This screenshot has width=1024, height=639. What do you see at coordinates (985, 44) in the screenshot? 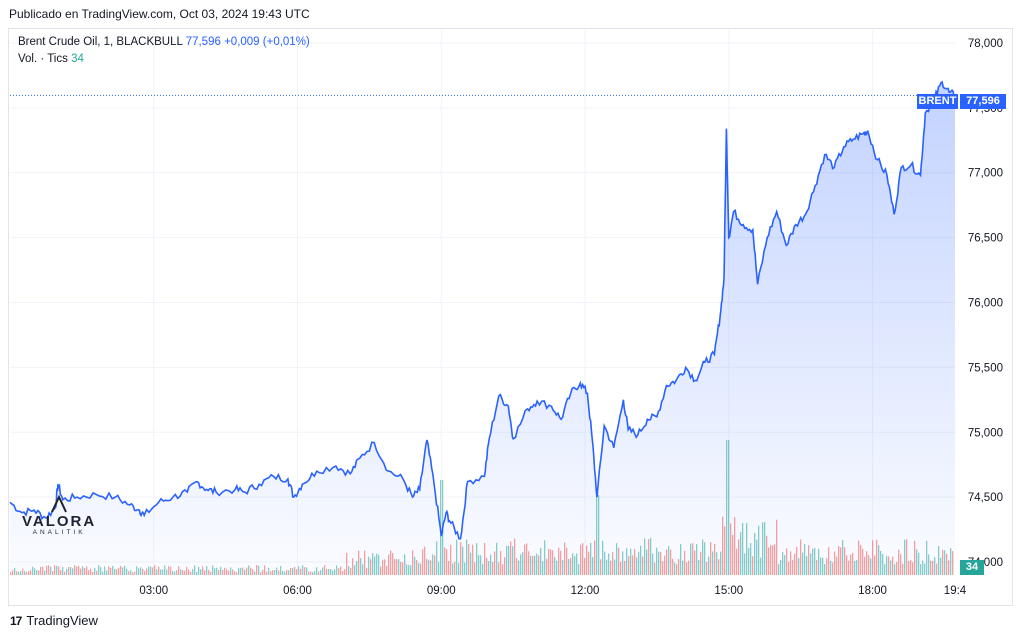
I see `y-tick-label: 78,000` at bounding box center [985, 44].